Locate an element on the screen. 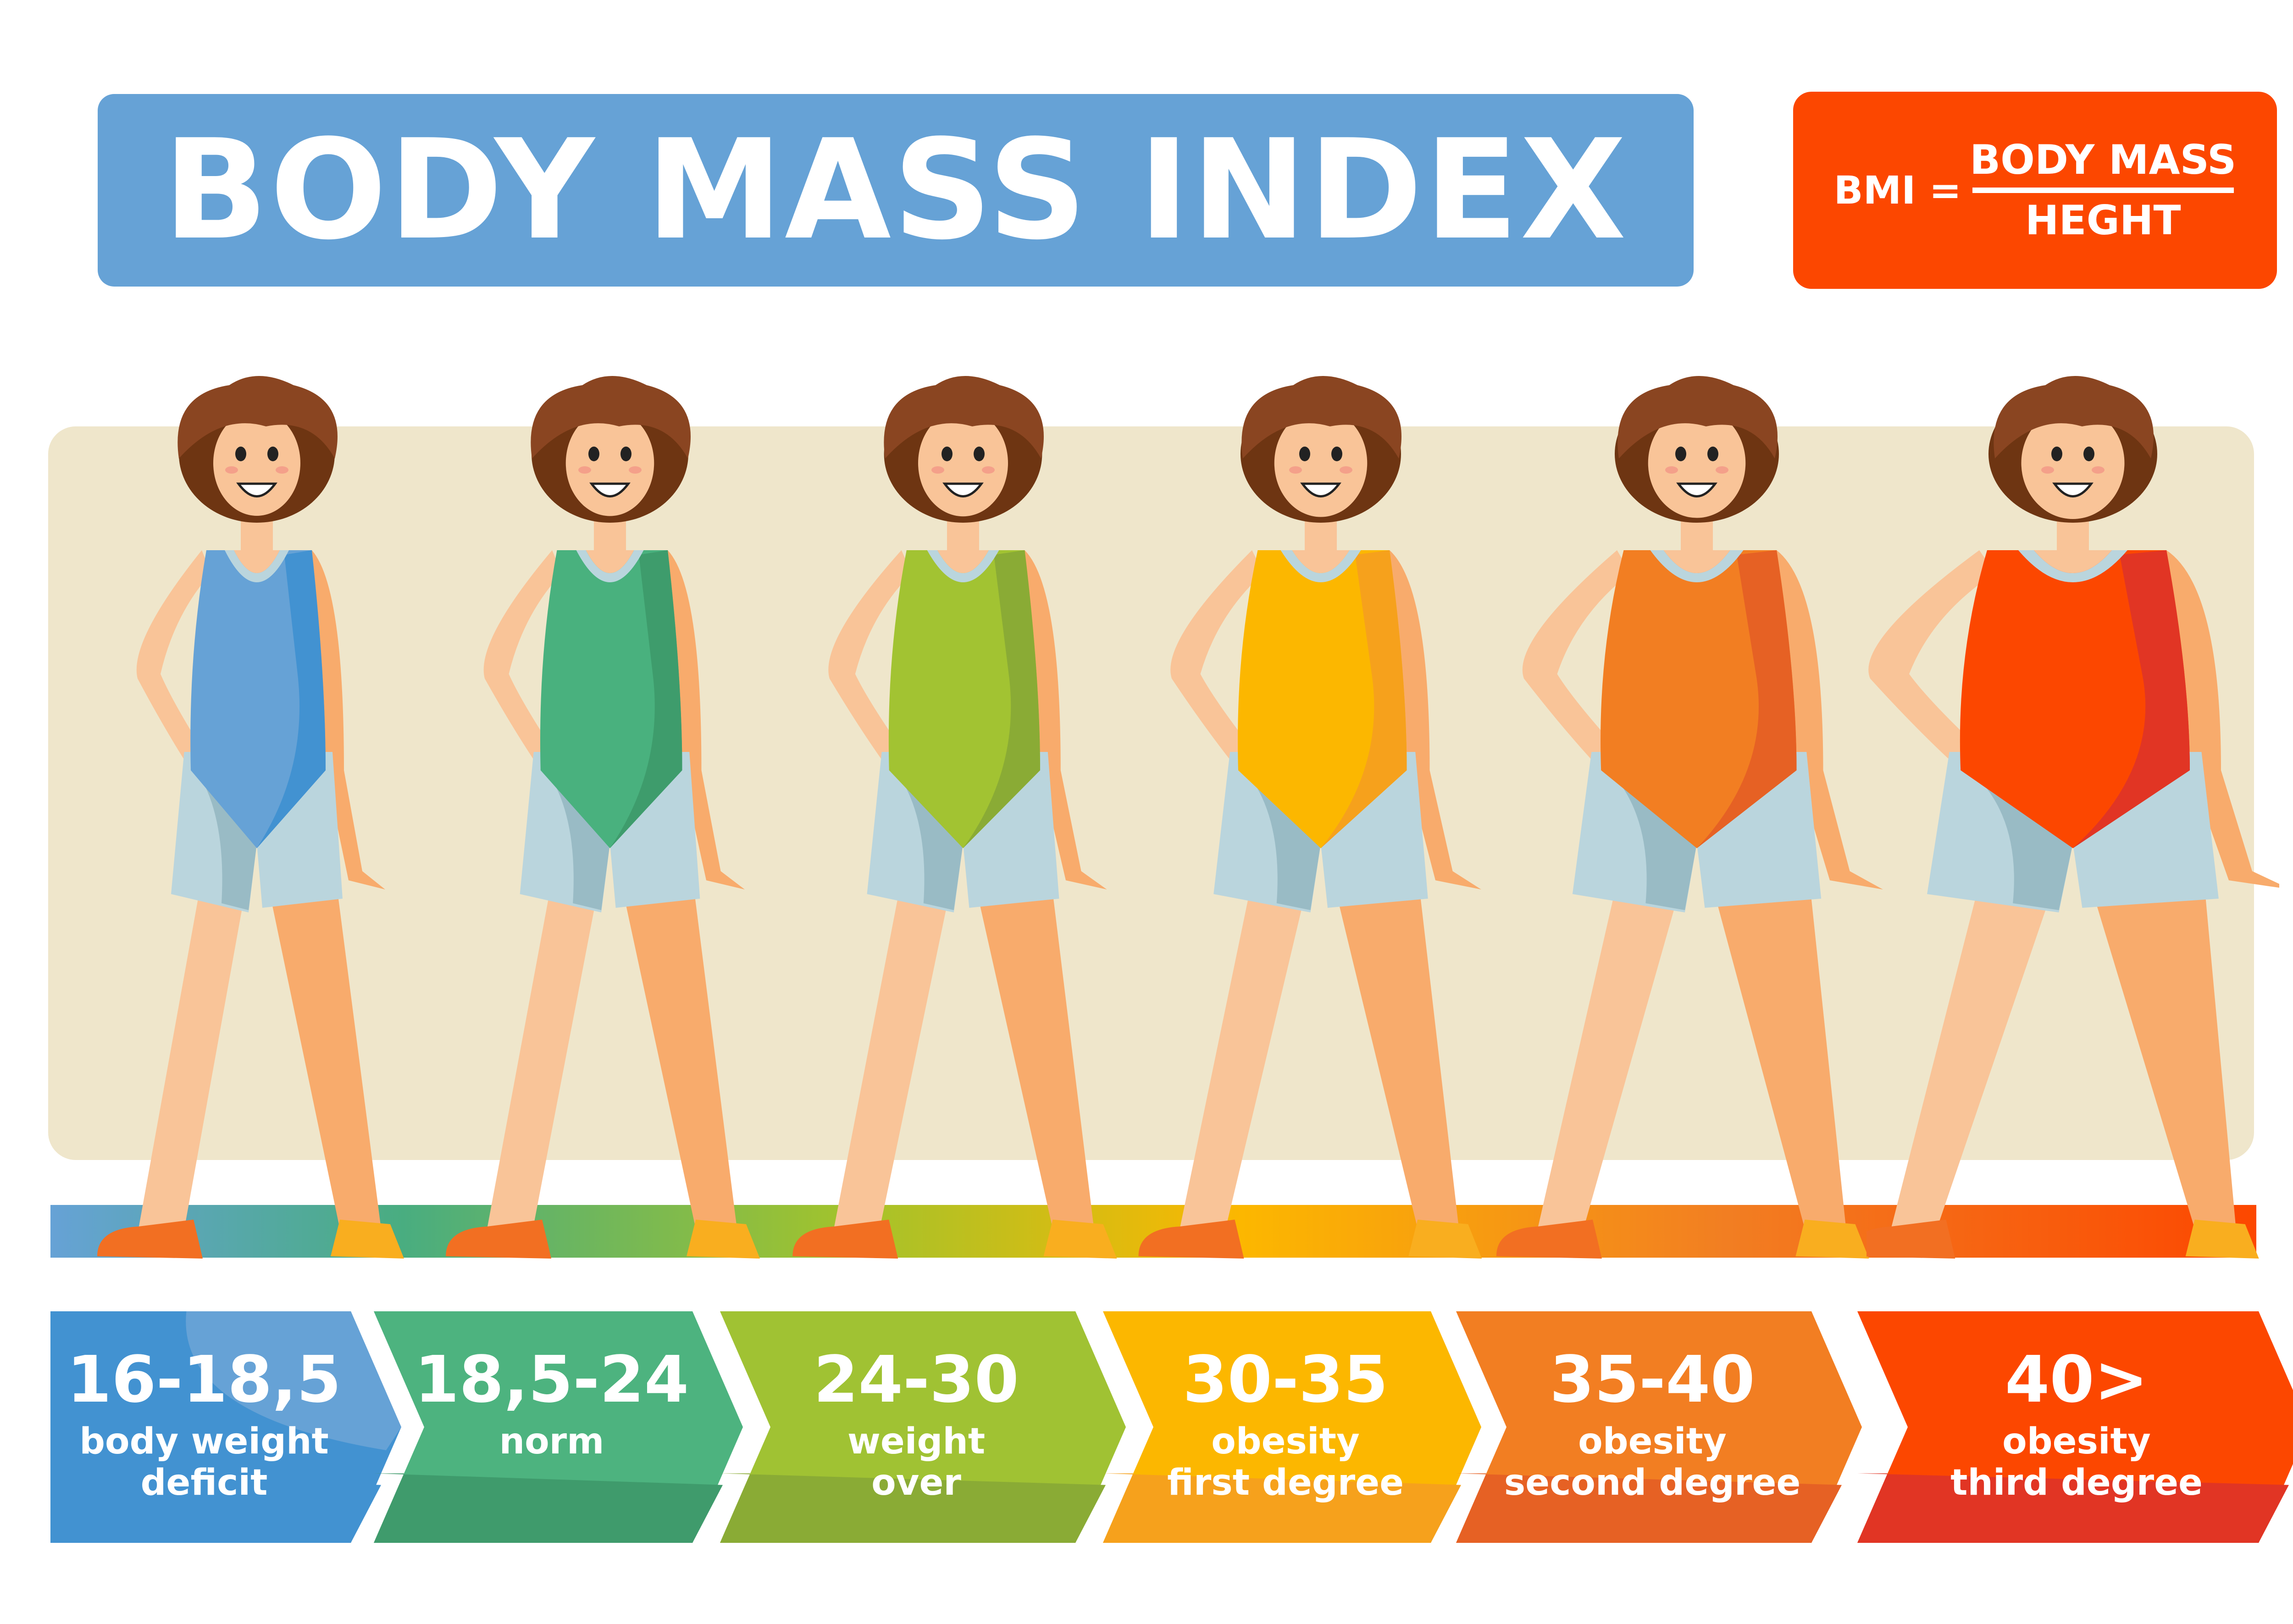 This screenshot has height=1624, width=2293. formula-denominator: HEGHT is located at coordinates (2103, 220).